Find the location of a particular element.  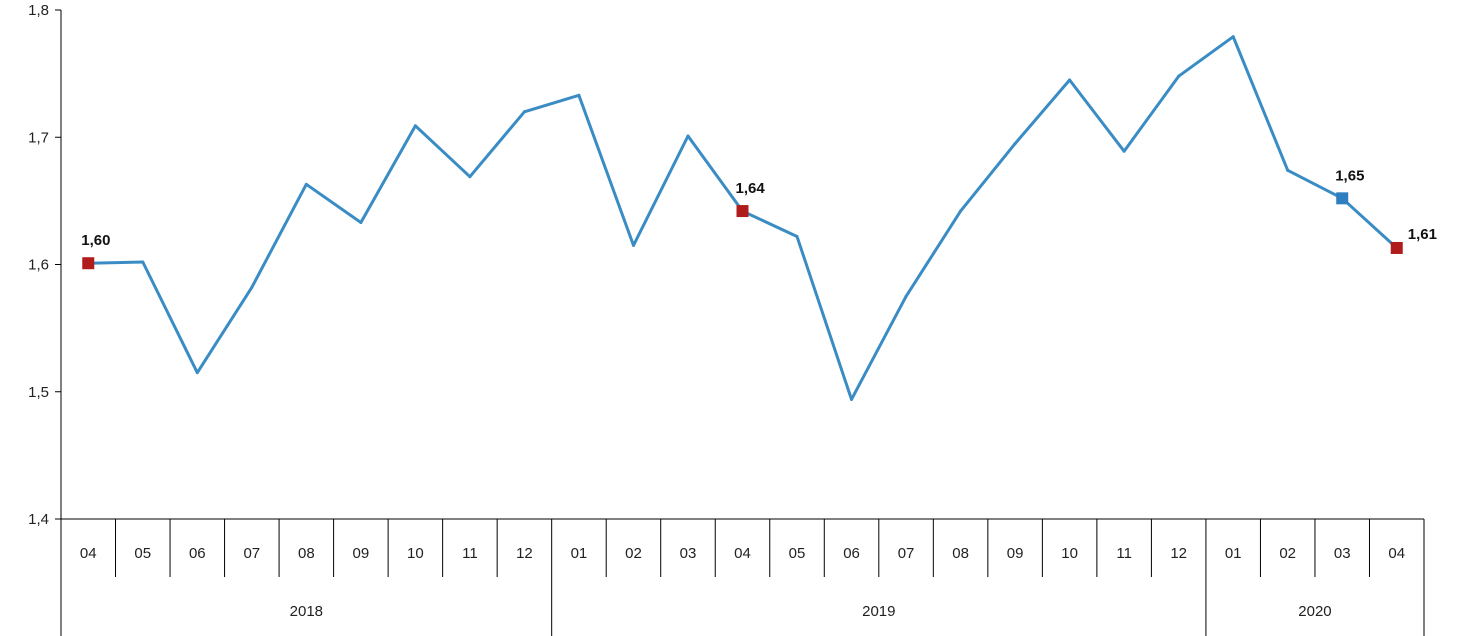

year-label: 2019 is located at coordinates (878, 611).